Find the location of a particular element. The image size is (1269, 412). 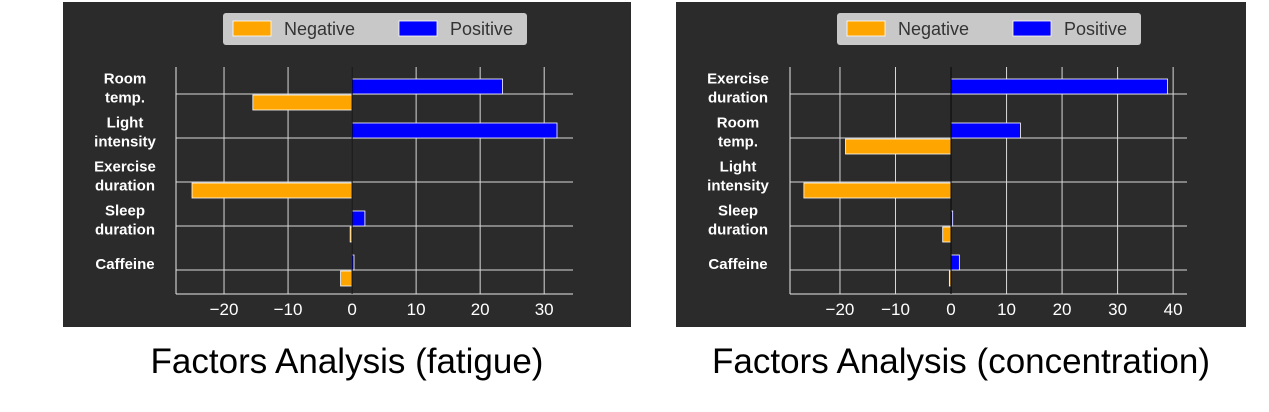

chart-title-concentration: Factors Analysis (concentration) is located at coordinates (961, 361).